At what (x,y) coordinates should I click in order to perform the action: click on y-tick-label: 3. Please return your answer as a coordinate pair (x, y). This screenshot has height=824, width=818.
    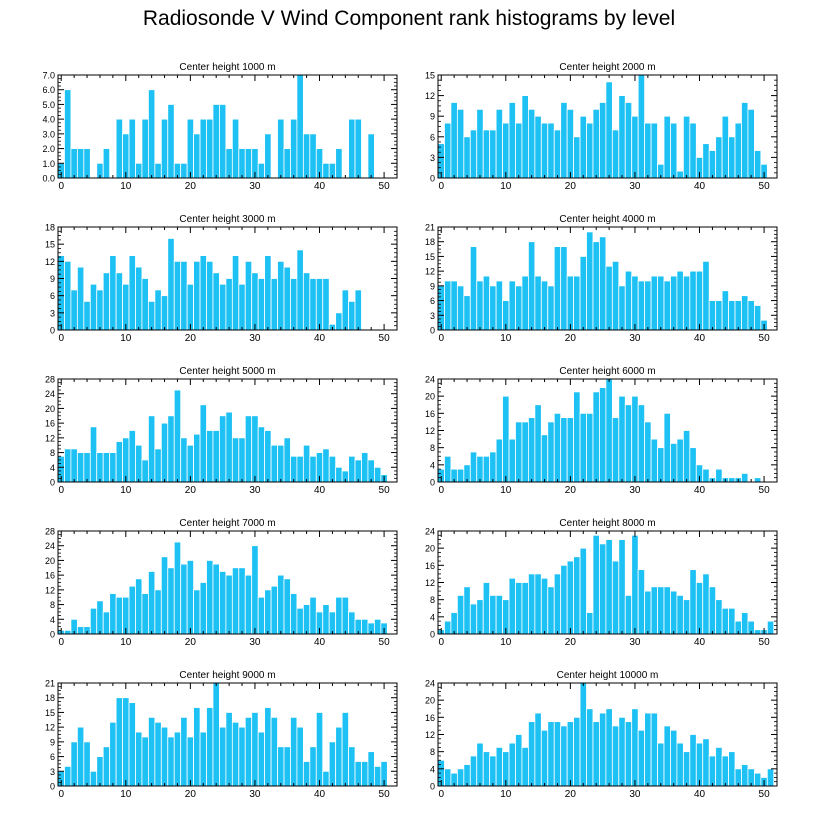
    Looking at the image, I should click on (432, 316).